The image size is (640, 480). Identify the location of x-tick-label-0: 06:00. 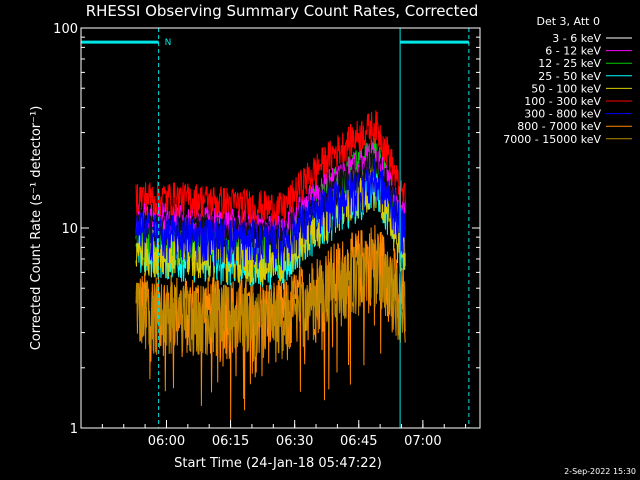
(166, 441).